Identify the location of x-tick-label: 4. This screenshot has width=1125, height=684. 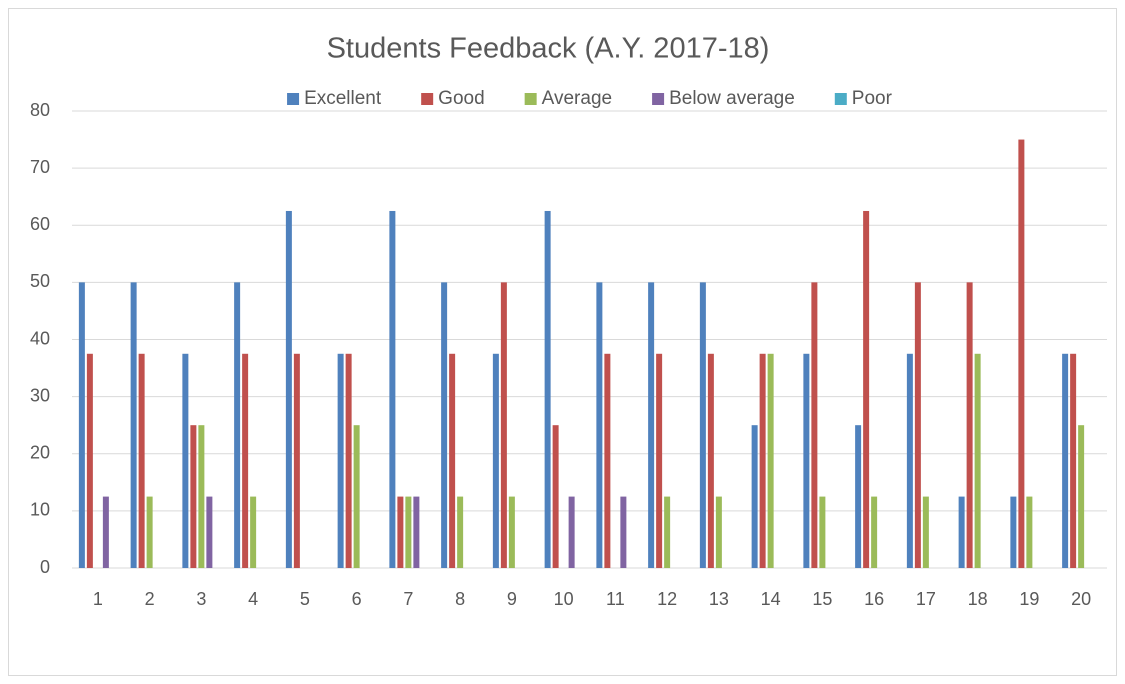
(253, 599).